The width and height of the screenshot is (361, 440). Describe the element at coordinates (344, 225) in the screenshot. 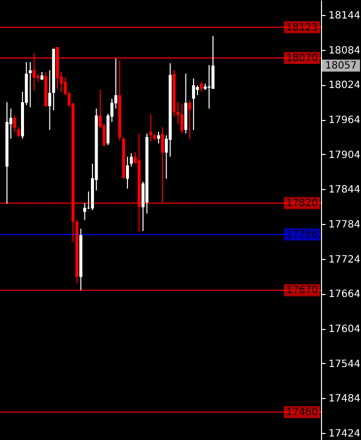

I see `y-tick-label: 17784` at that location.